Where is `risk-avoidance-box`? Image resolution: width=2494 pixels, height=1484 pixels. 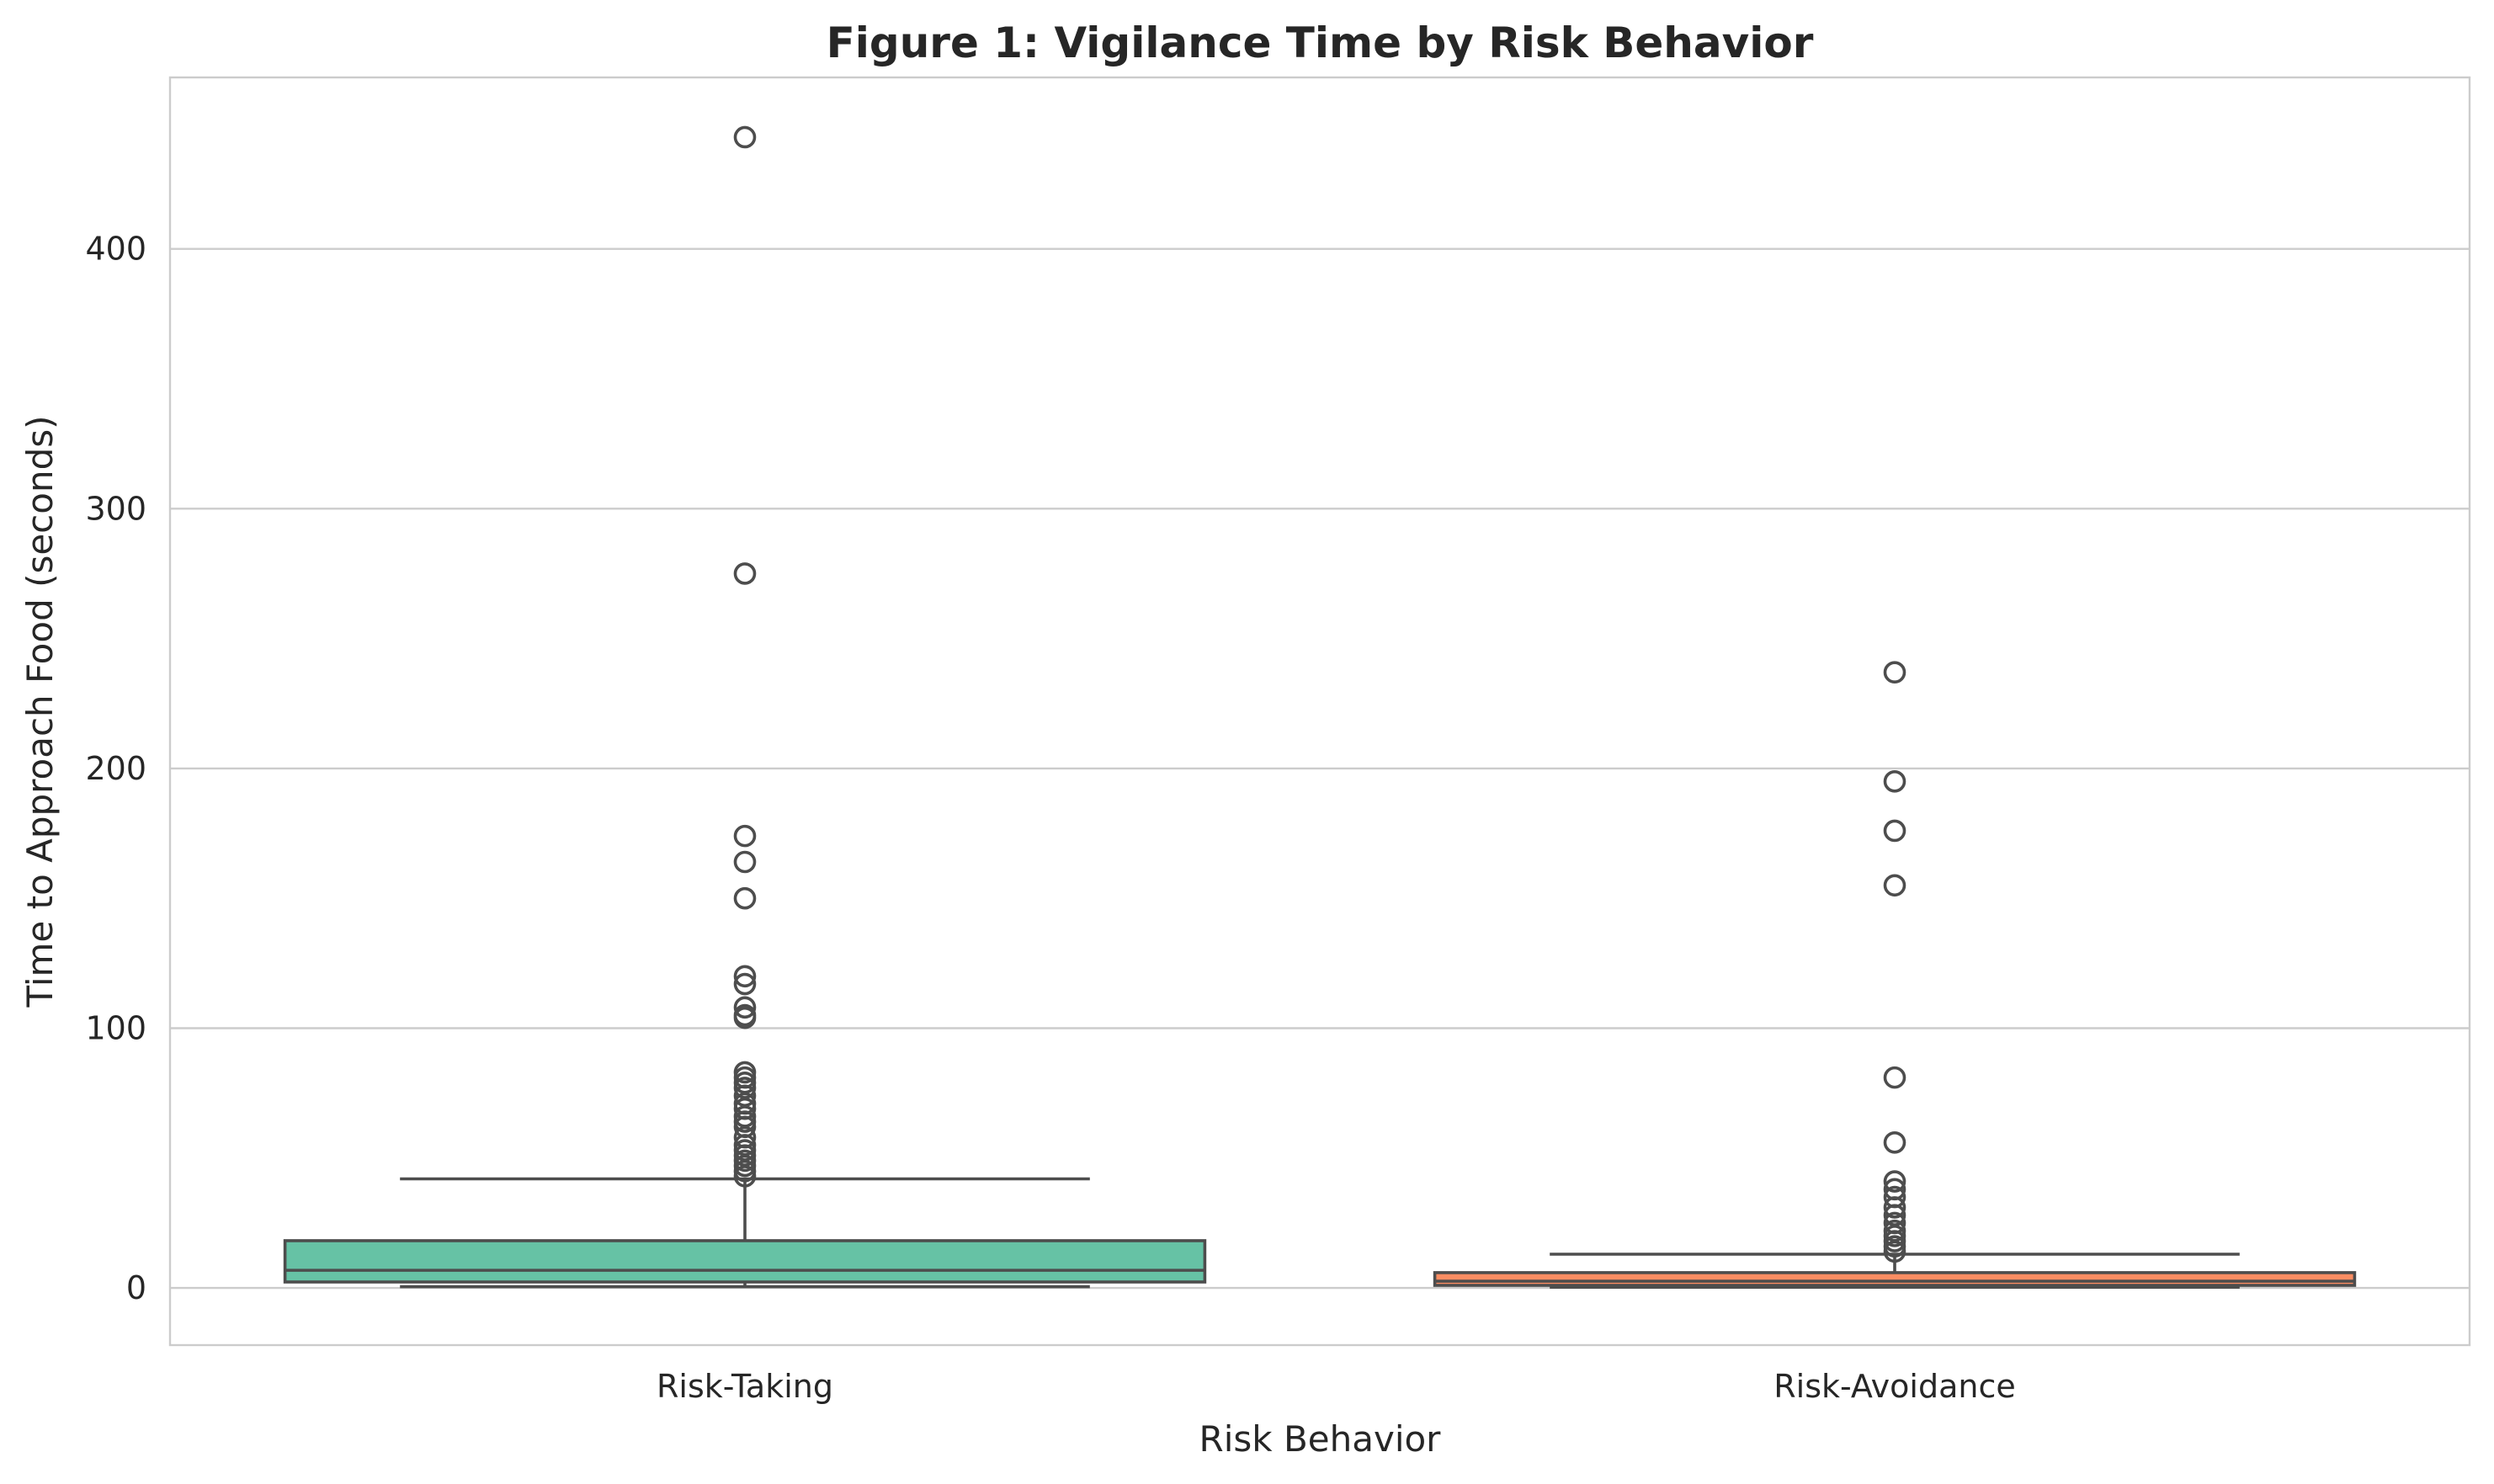 risk-avoidance-box is located at coordinates (1895, 1279).